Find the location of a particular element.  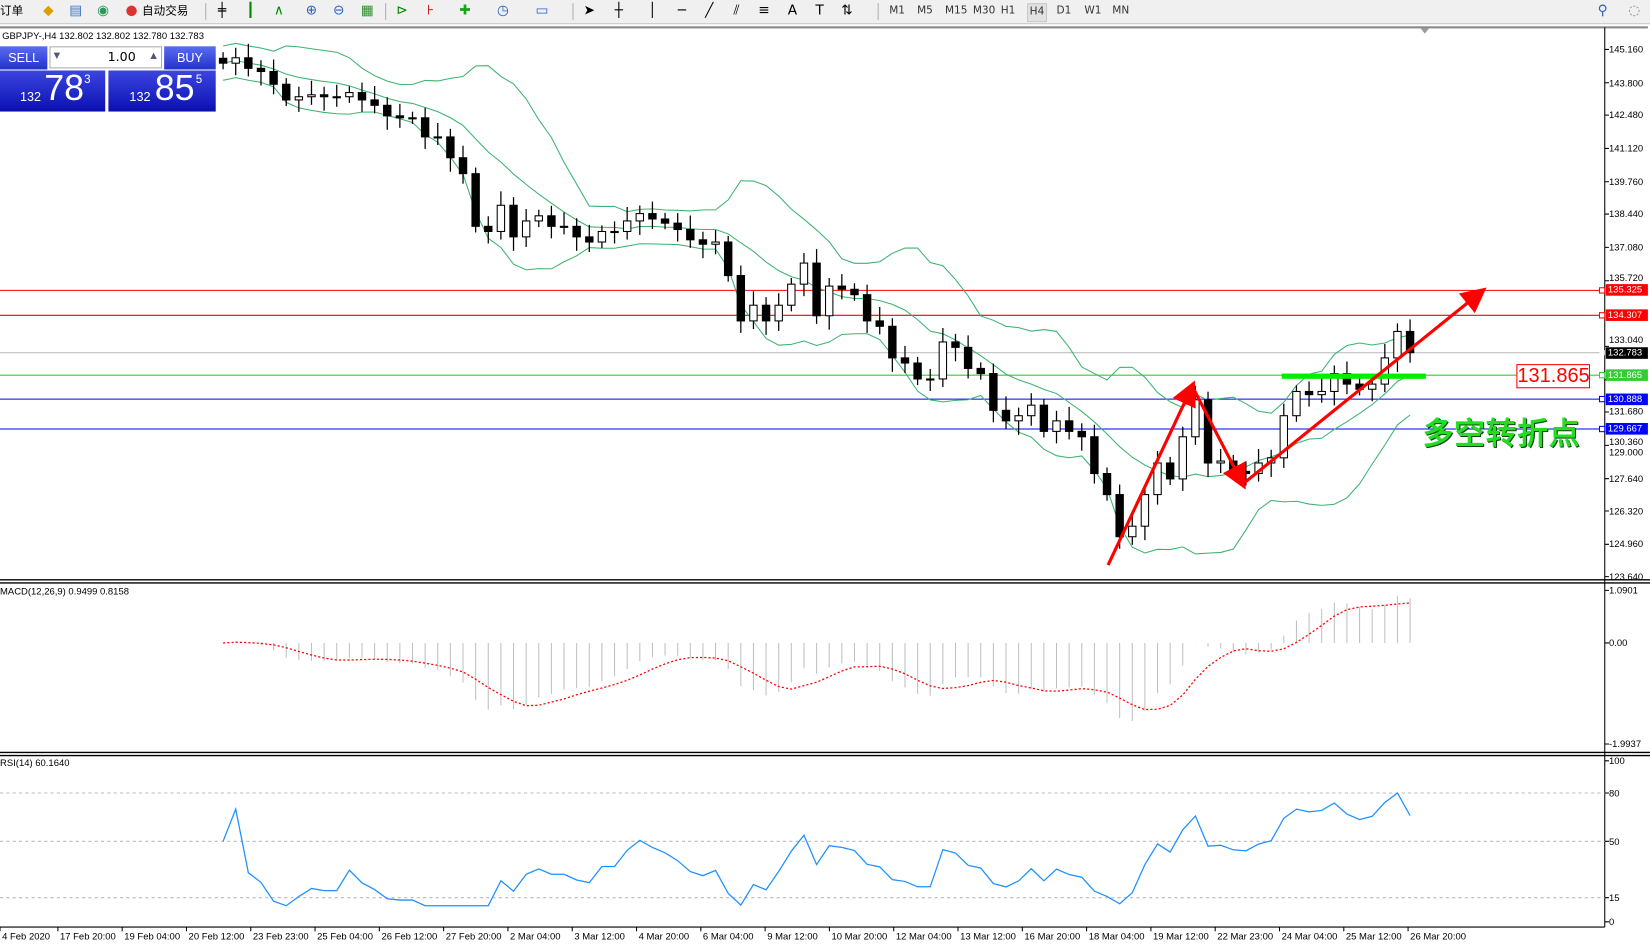

indicators-icon: ✚ is located at coordinates (465, 11).